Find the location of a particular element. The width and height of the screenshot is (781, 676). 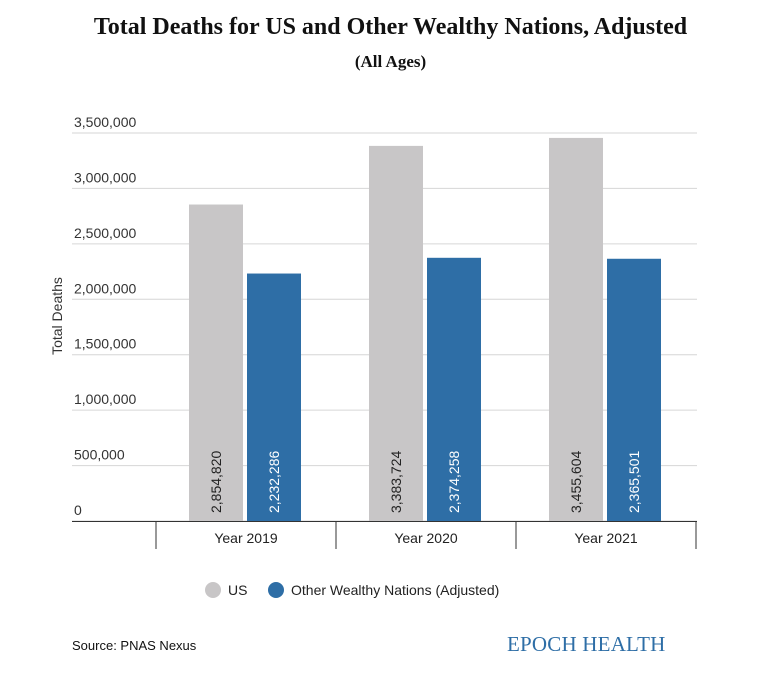

y-tick-label: 3,000,000 is located at coordinates (105, 177).